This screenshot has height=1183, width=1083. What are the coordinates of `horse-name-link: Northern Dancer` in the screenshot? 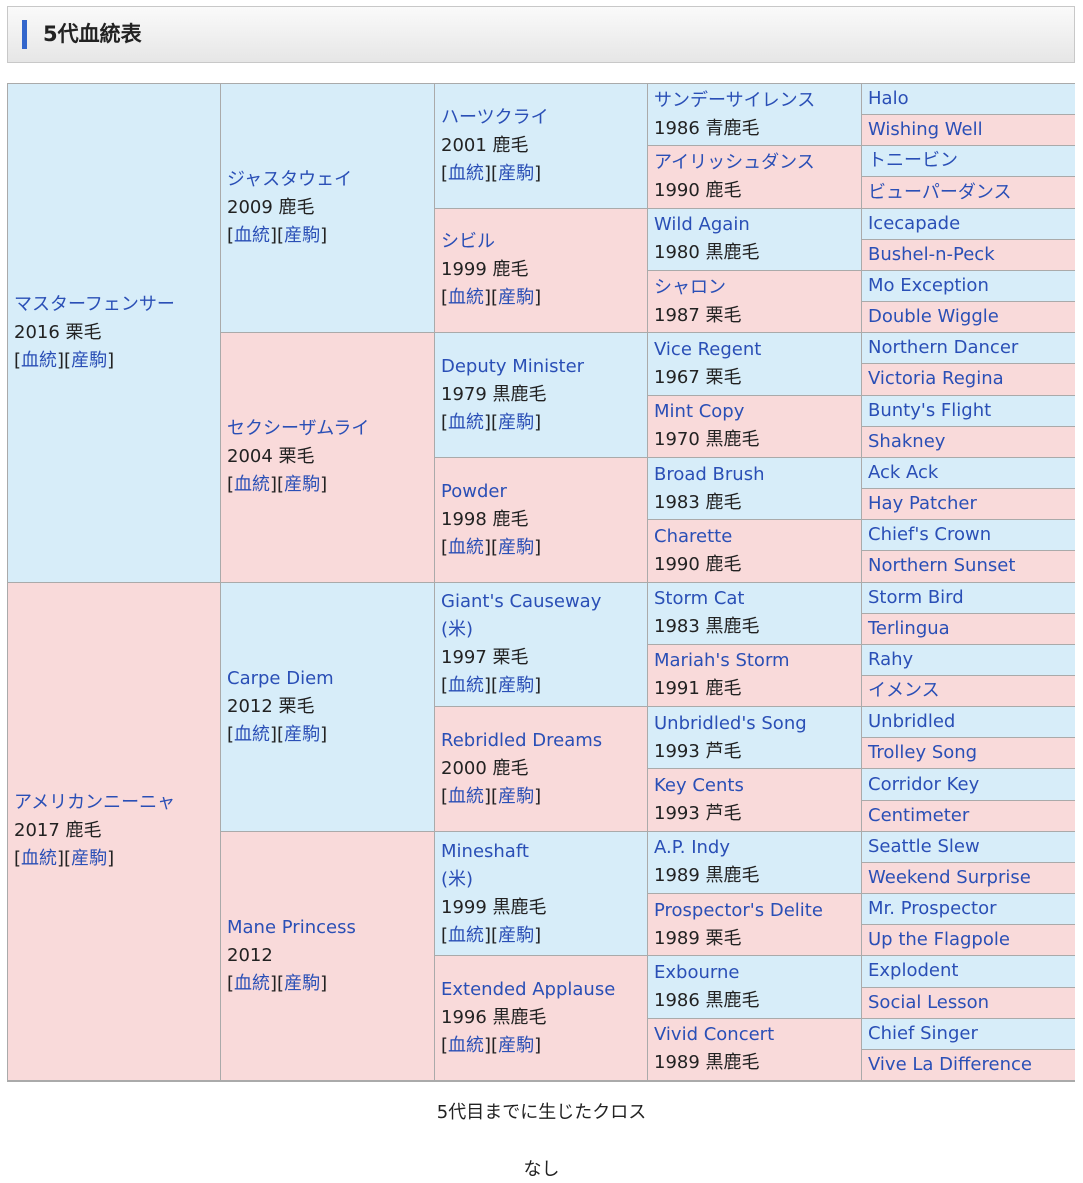 It's located at (943, 348).